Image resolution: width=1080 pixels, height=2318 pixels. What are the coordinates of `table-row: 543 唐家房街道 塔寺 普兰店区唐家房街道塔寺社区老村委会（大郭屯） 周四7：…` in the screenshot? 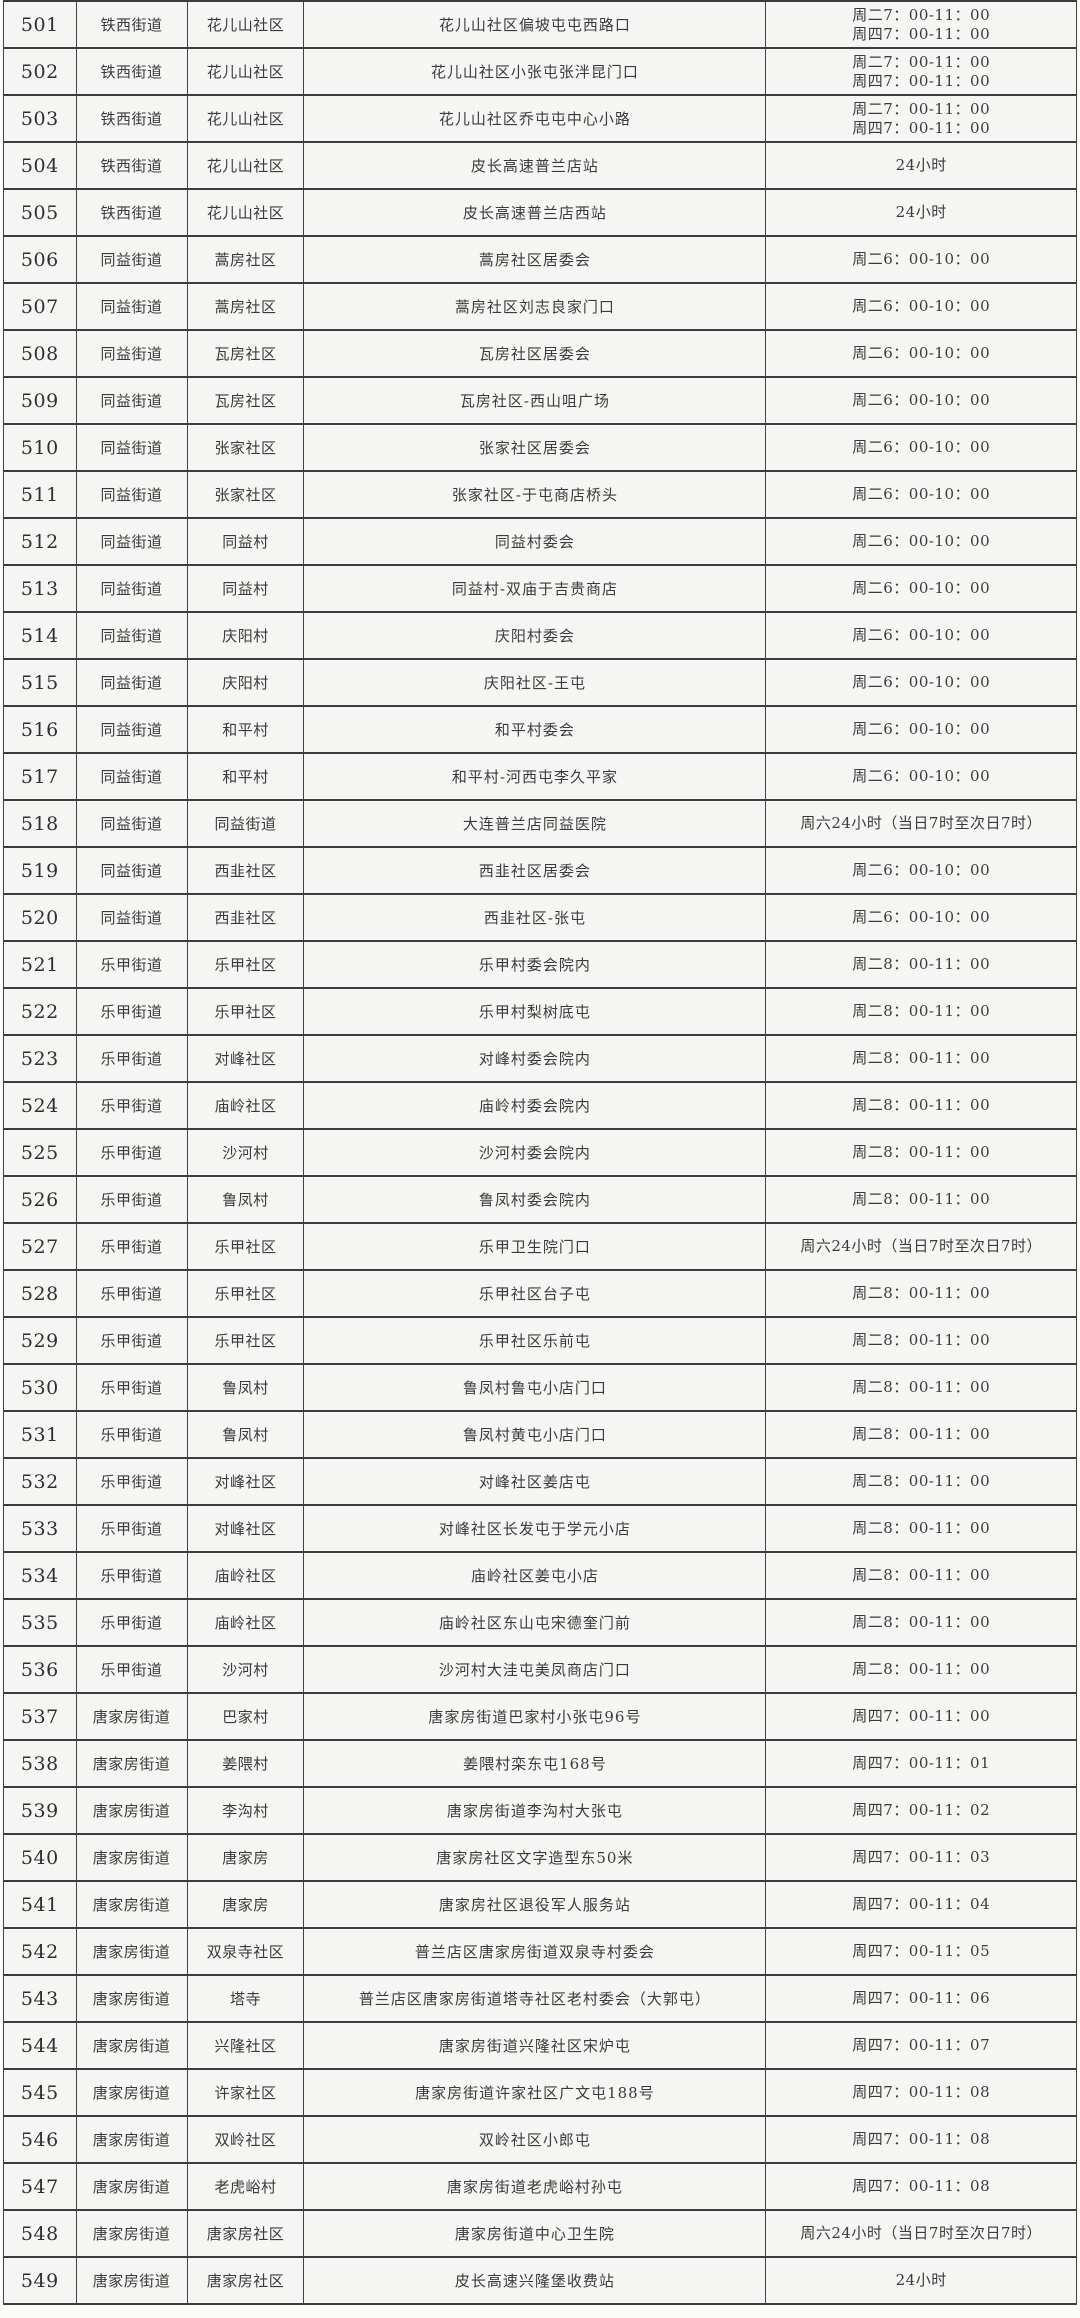 It's located at (540, 1998).